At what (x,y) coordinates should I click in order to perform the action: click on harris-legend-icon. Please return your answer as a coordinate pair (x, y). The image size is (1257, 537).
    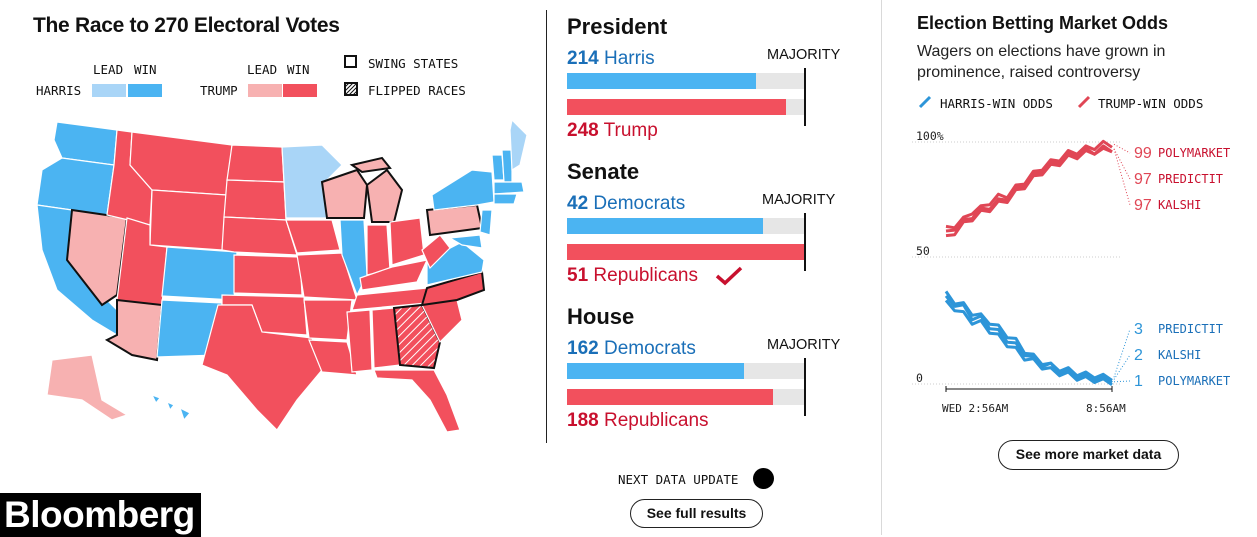
    Looking at the image, I should click on (925, 102).